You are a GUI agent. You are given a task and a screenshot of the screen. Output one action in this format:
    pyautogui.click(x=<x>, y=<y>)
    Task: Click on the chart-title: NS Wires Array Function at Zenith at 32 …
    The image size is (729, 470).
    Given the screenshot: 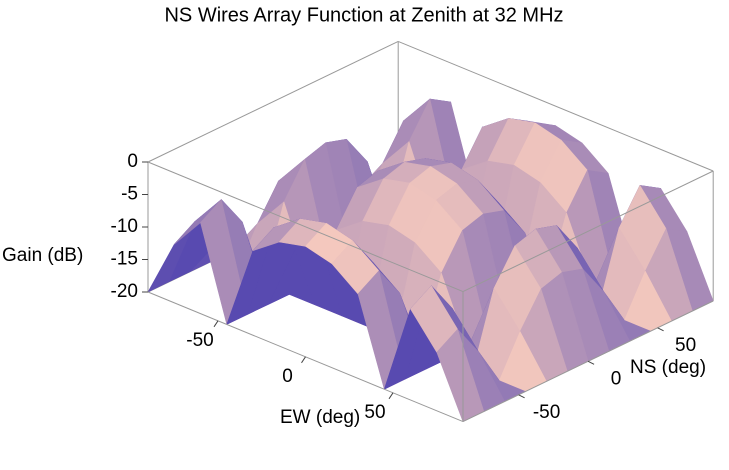 What is the action you would take?
    pyautogui.click(x=363, y=15)
    